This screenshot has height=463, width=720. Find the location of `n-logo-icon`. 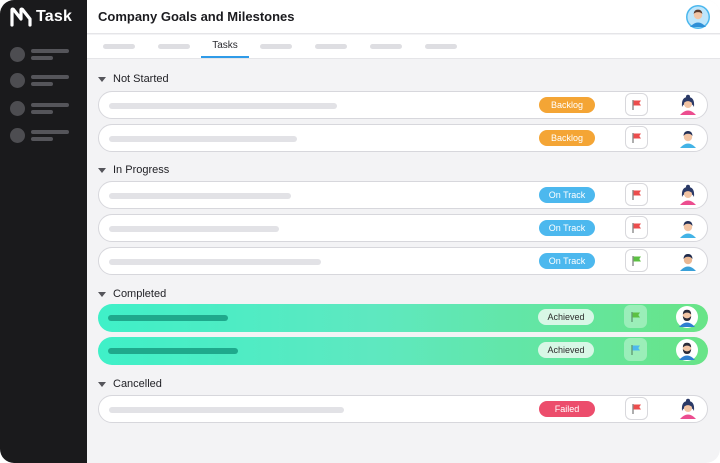

n-logo-icon is located at coordinates (21, 17).